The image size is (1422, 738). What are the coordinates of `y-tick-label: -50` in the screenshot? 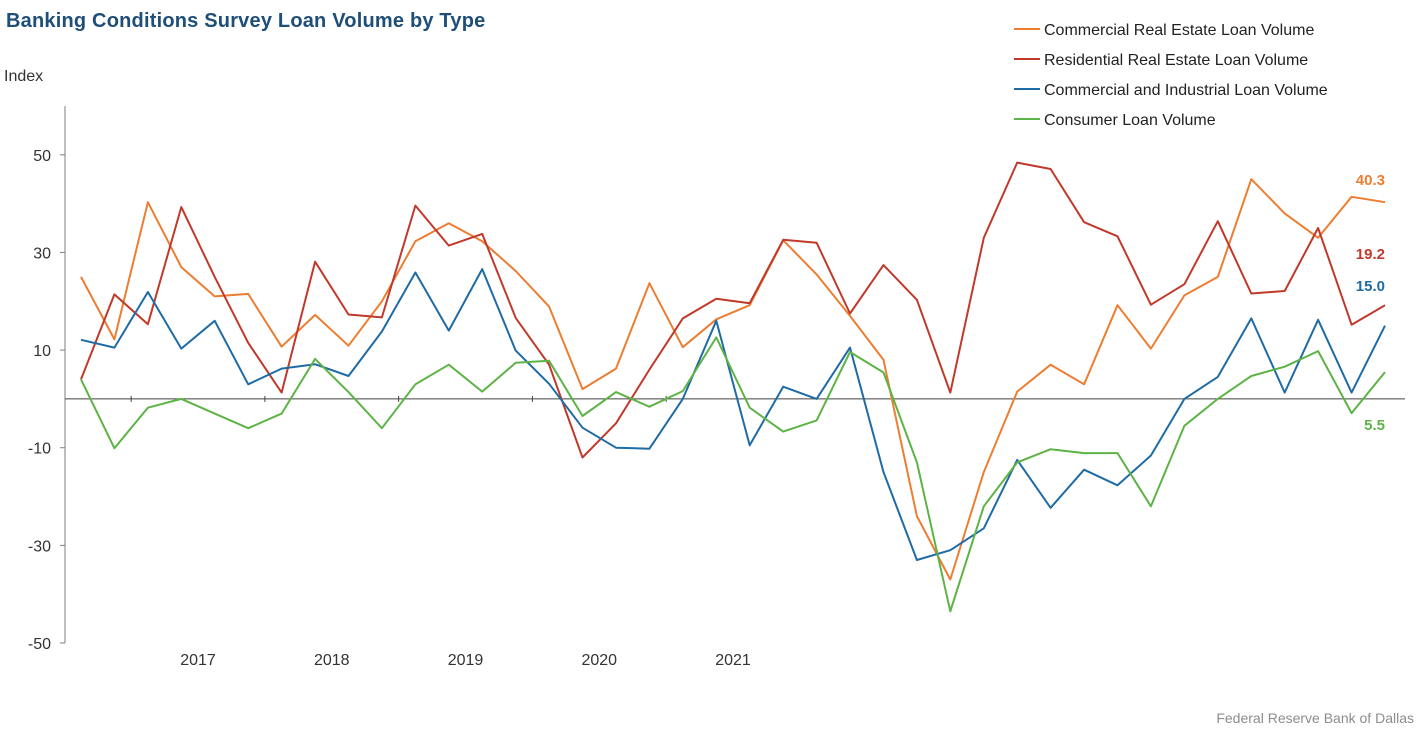 It's located at (39, 644).